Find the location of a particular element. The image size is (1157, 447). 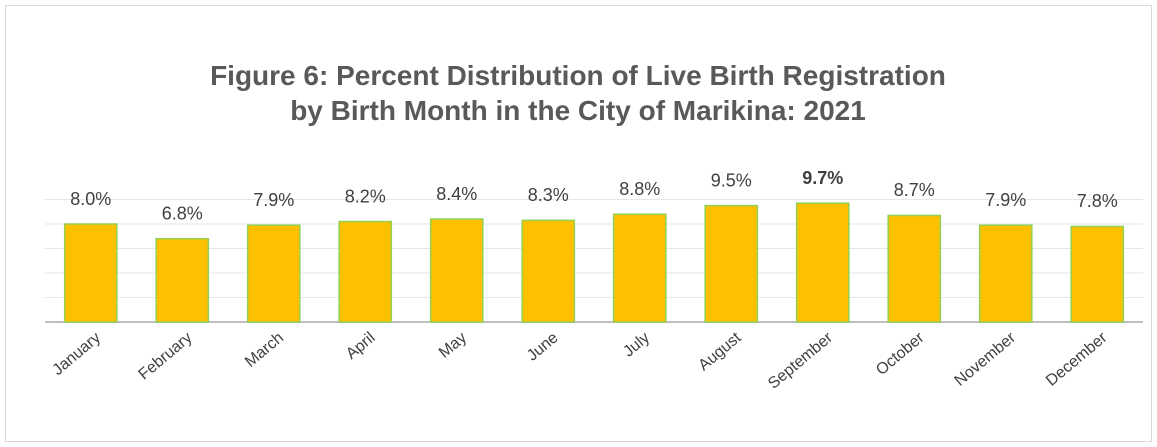

value-label: 9.5% is located at coordinates (731, 180).